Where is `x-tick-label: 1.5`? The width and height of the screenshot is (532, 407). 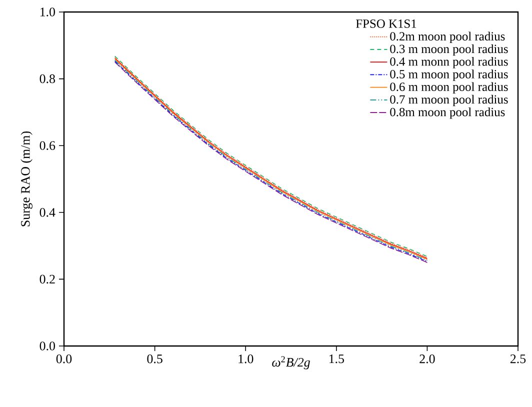
x-tick-label: 1.5 is located at coordinates (336, 359).